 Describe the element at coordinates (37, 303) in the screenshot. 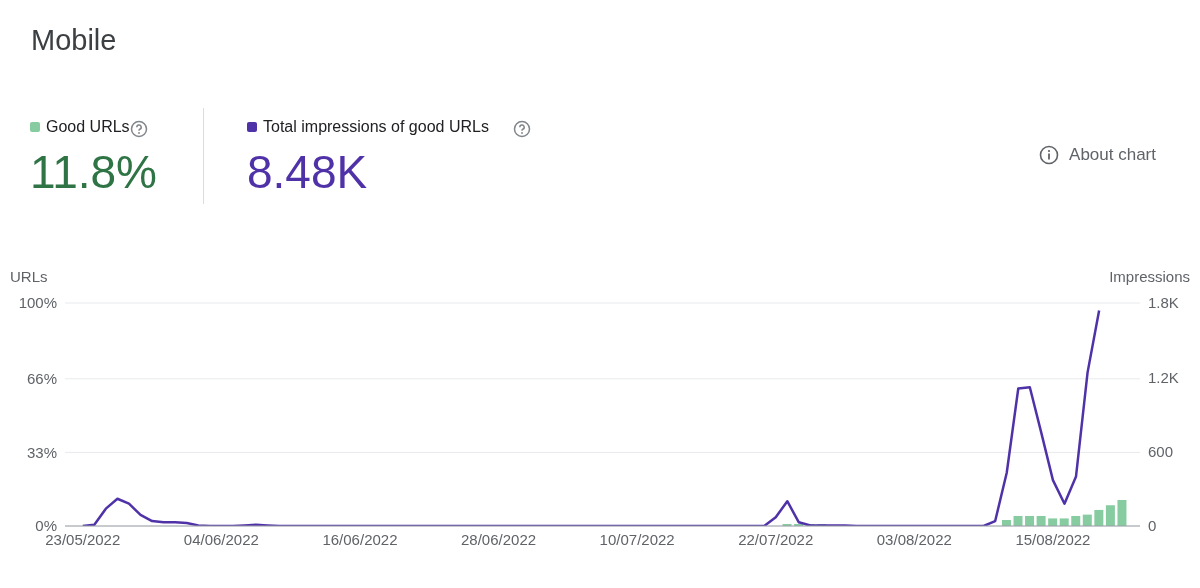

I see `y-tick-label: 100%` at that location.